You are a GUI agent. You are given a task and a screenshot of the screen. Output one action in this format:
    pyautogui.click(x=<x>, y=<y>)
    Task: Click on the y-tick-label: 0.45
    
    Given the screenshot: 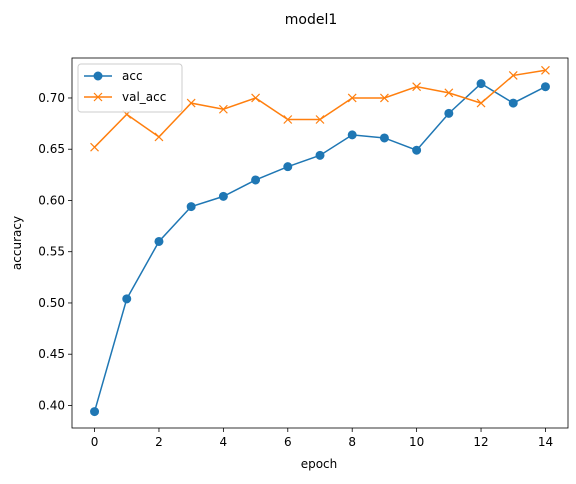 What is the action you would take?
    pyautogui.click(x=51, y=354)
    